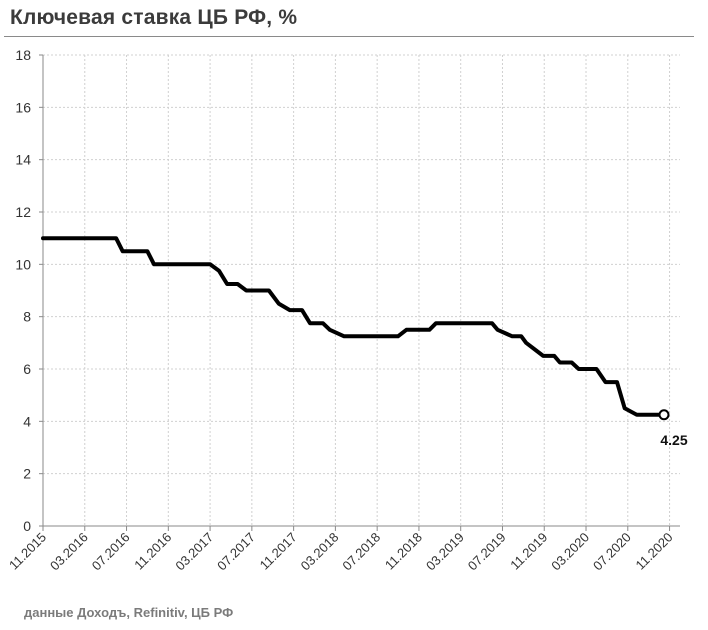  What do you see at coordinates (129, 612) in the screenshot?
I see `source-note: данные Доходъ, Refinitiv, ЦБ РФ` at bounding box center [129, 612].